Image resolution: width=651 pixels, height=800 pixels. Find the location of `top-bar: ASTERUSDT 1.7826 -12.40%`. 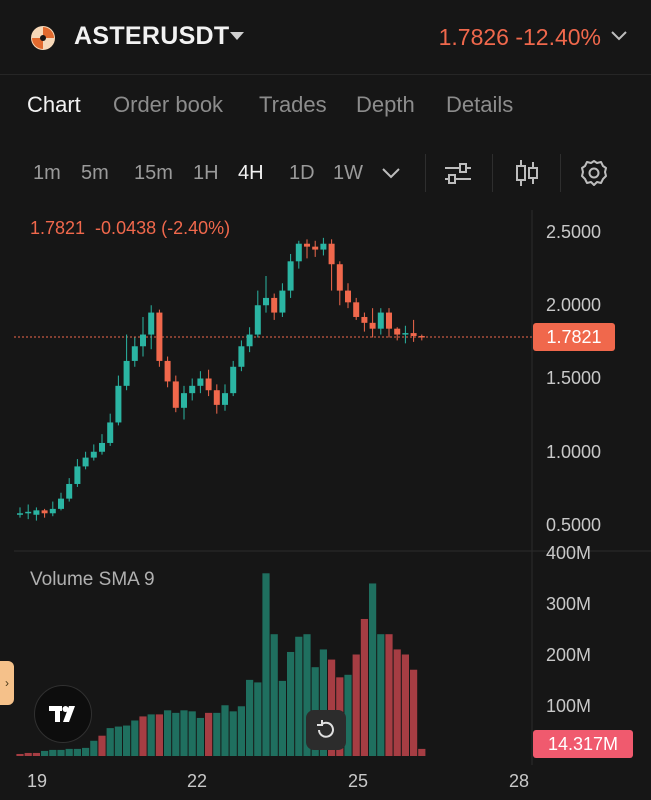

top-bar: ASTERUSDT 1.7826 -12.40% is located at coordinates (325, 37).